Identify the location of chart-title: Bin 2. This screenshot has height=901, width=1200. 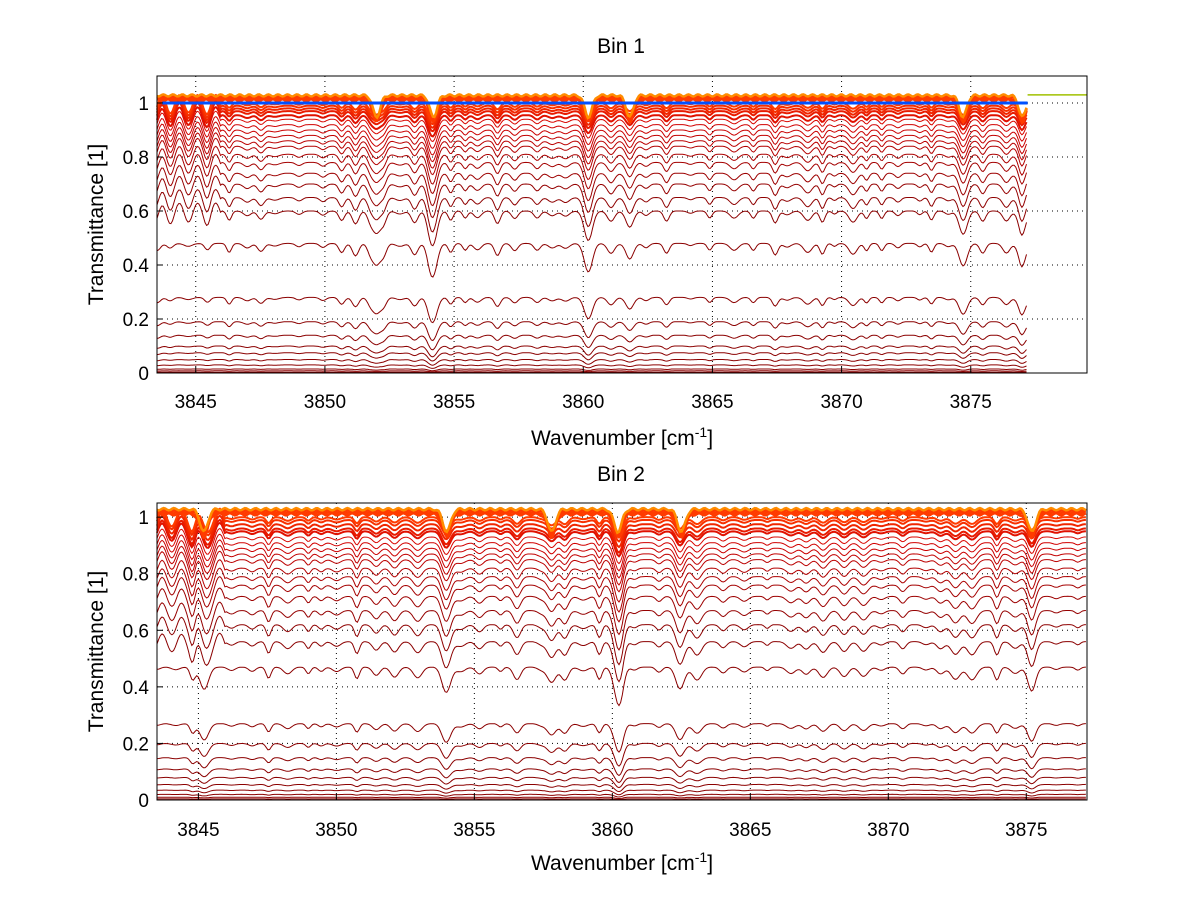
(621, 474).